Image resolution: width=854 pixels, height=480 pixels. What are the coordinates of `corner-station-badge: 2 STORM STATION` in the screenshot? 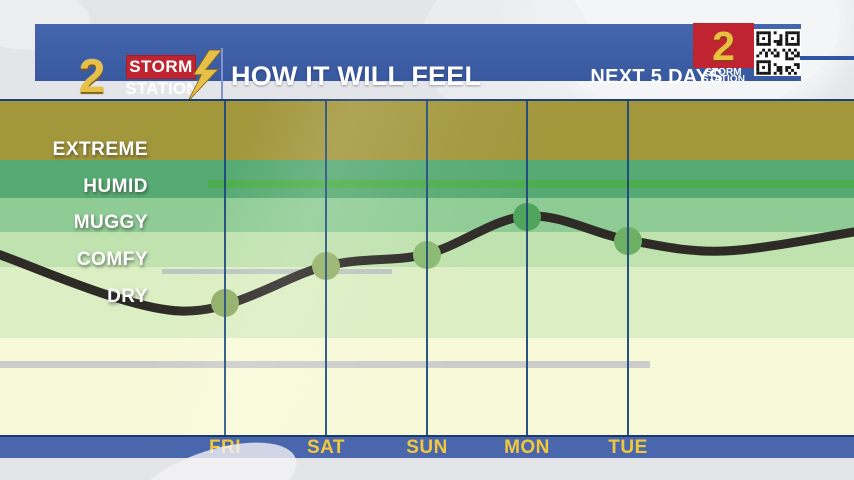 It's located at (723, 54).